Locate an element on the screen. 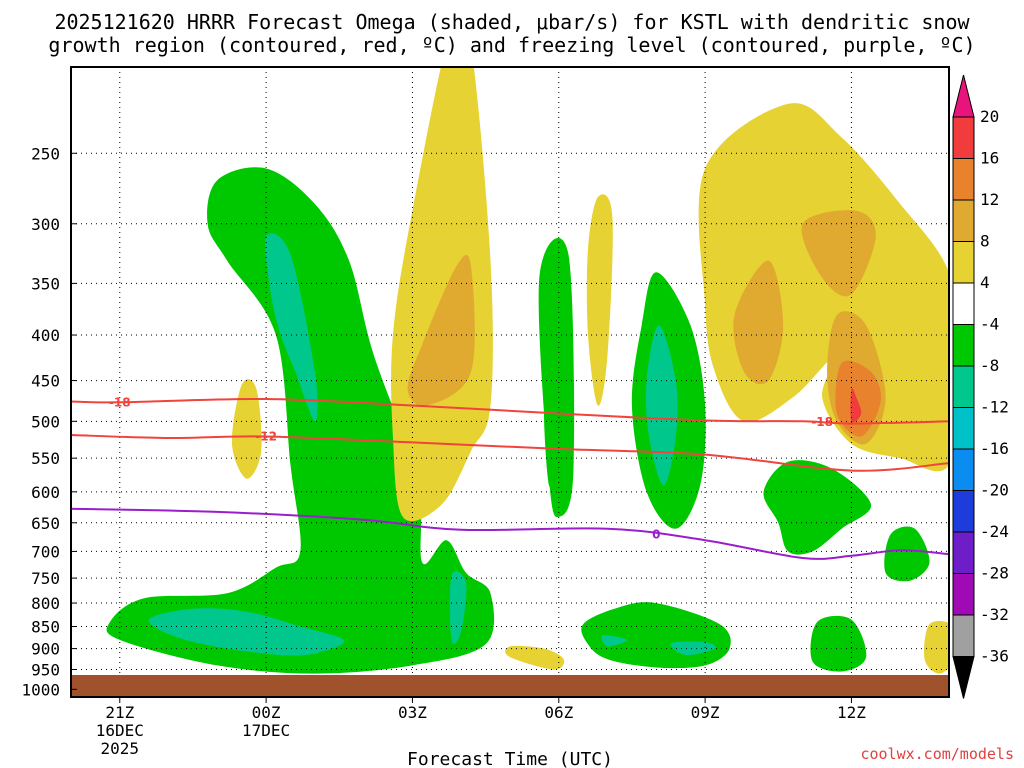 This screenshot has height=768, width=1024. colorbar-label-20: 20 is located at coordinates (989, 116).